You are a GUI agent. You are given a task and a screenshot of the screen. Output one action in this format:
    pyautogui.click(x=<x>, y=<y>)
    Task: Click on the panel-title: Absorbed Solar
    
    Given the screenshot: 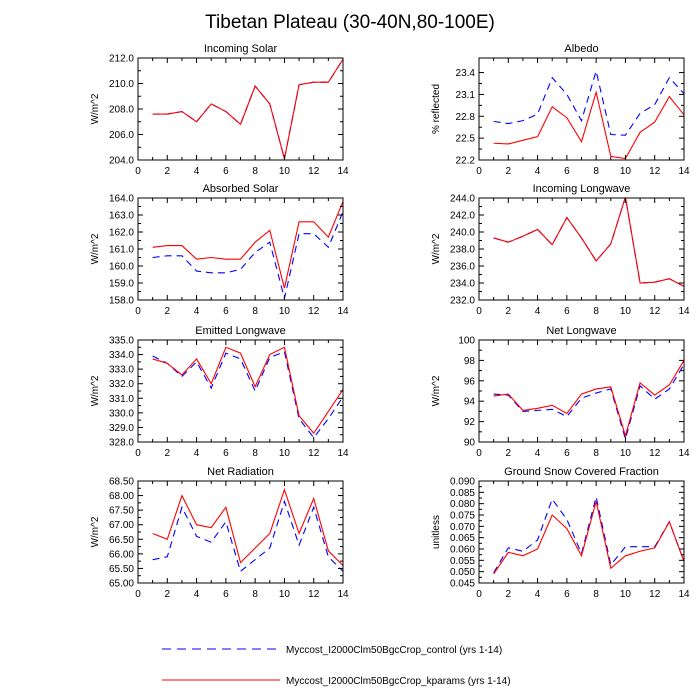 What is the action you would take?
    pyautogui.click(x=241, y=189)
    